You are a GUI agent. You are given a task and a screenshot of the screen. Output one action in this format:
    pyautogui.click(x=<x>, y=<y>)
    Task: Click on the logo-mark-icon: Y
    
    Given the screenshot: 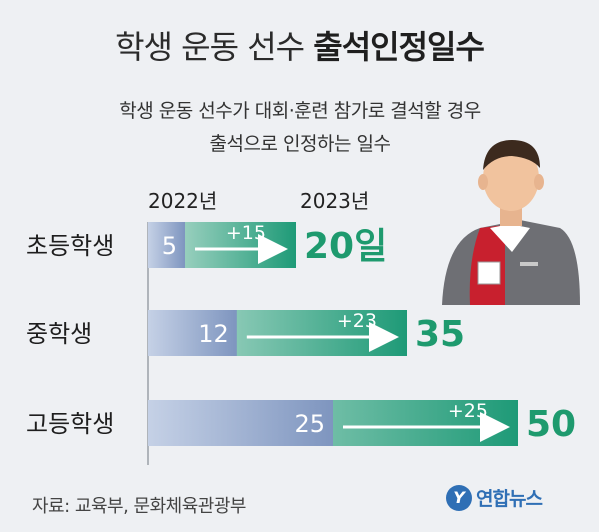 What is the action you would take?
    pyautogui.click(x=459, y=497)
    